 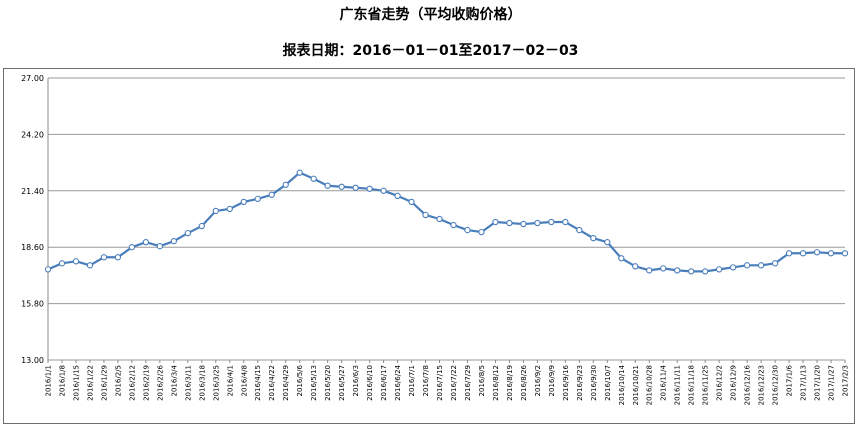 I want to click on x-tick-label: 2016/3/18, so click(x=202, y=383).